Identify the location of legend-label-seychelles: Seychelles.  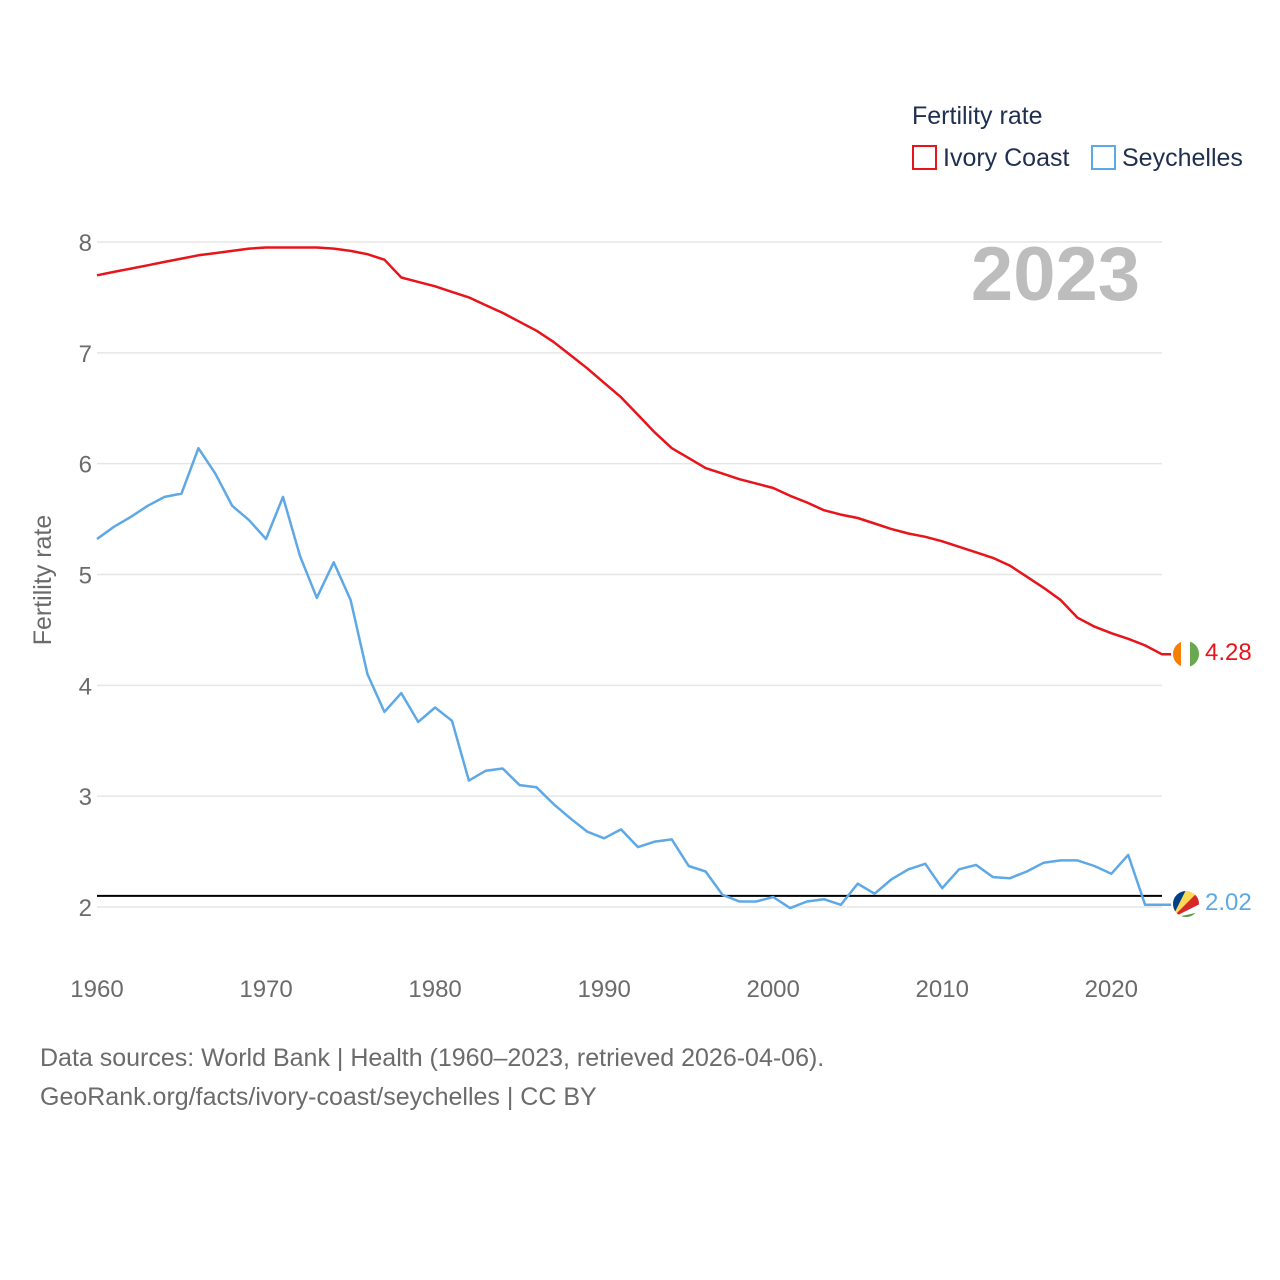
(1182, 158).